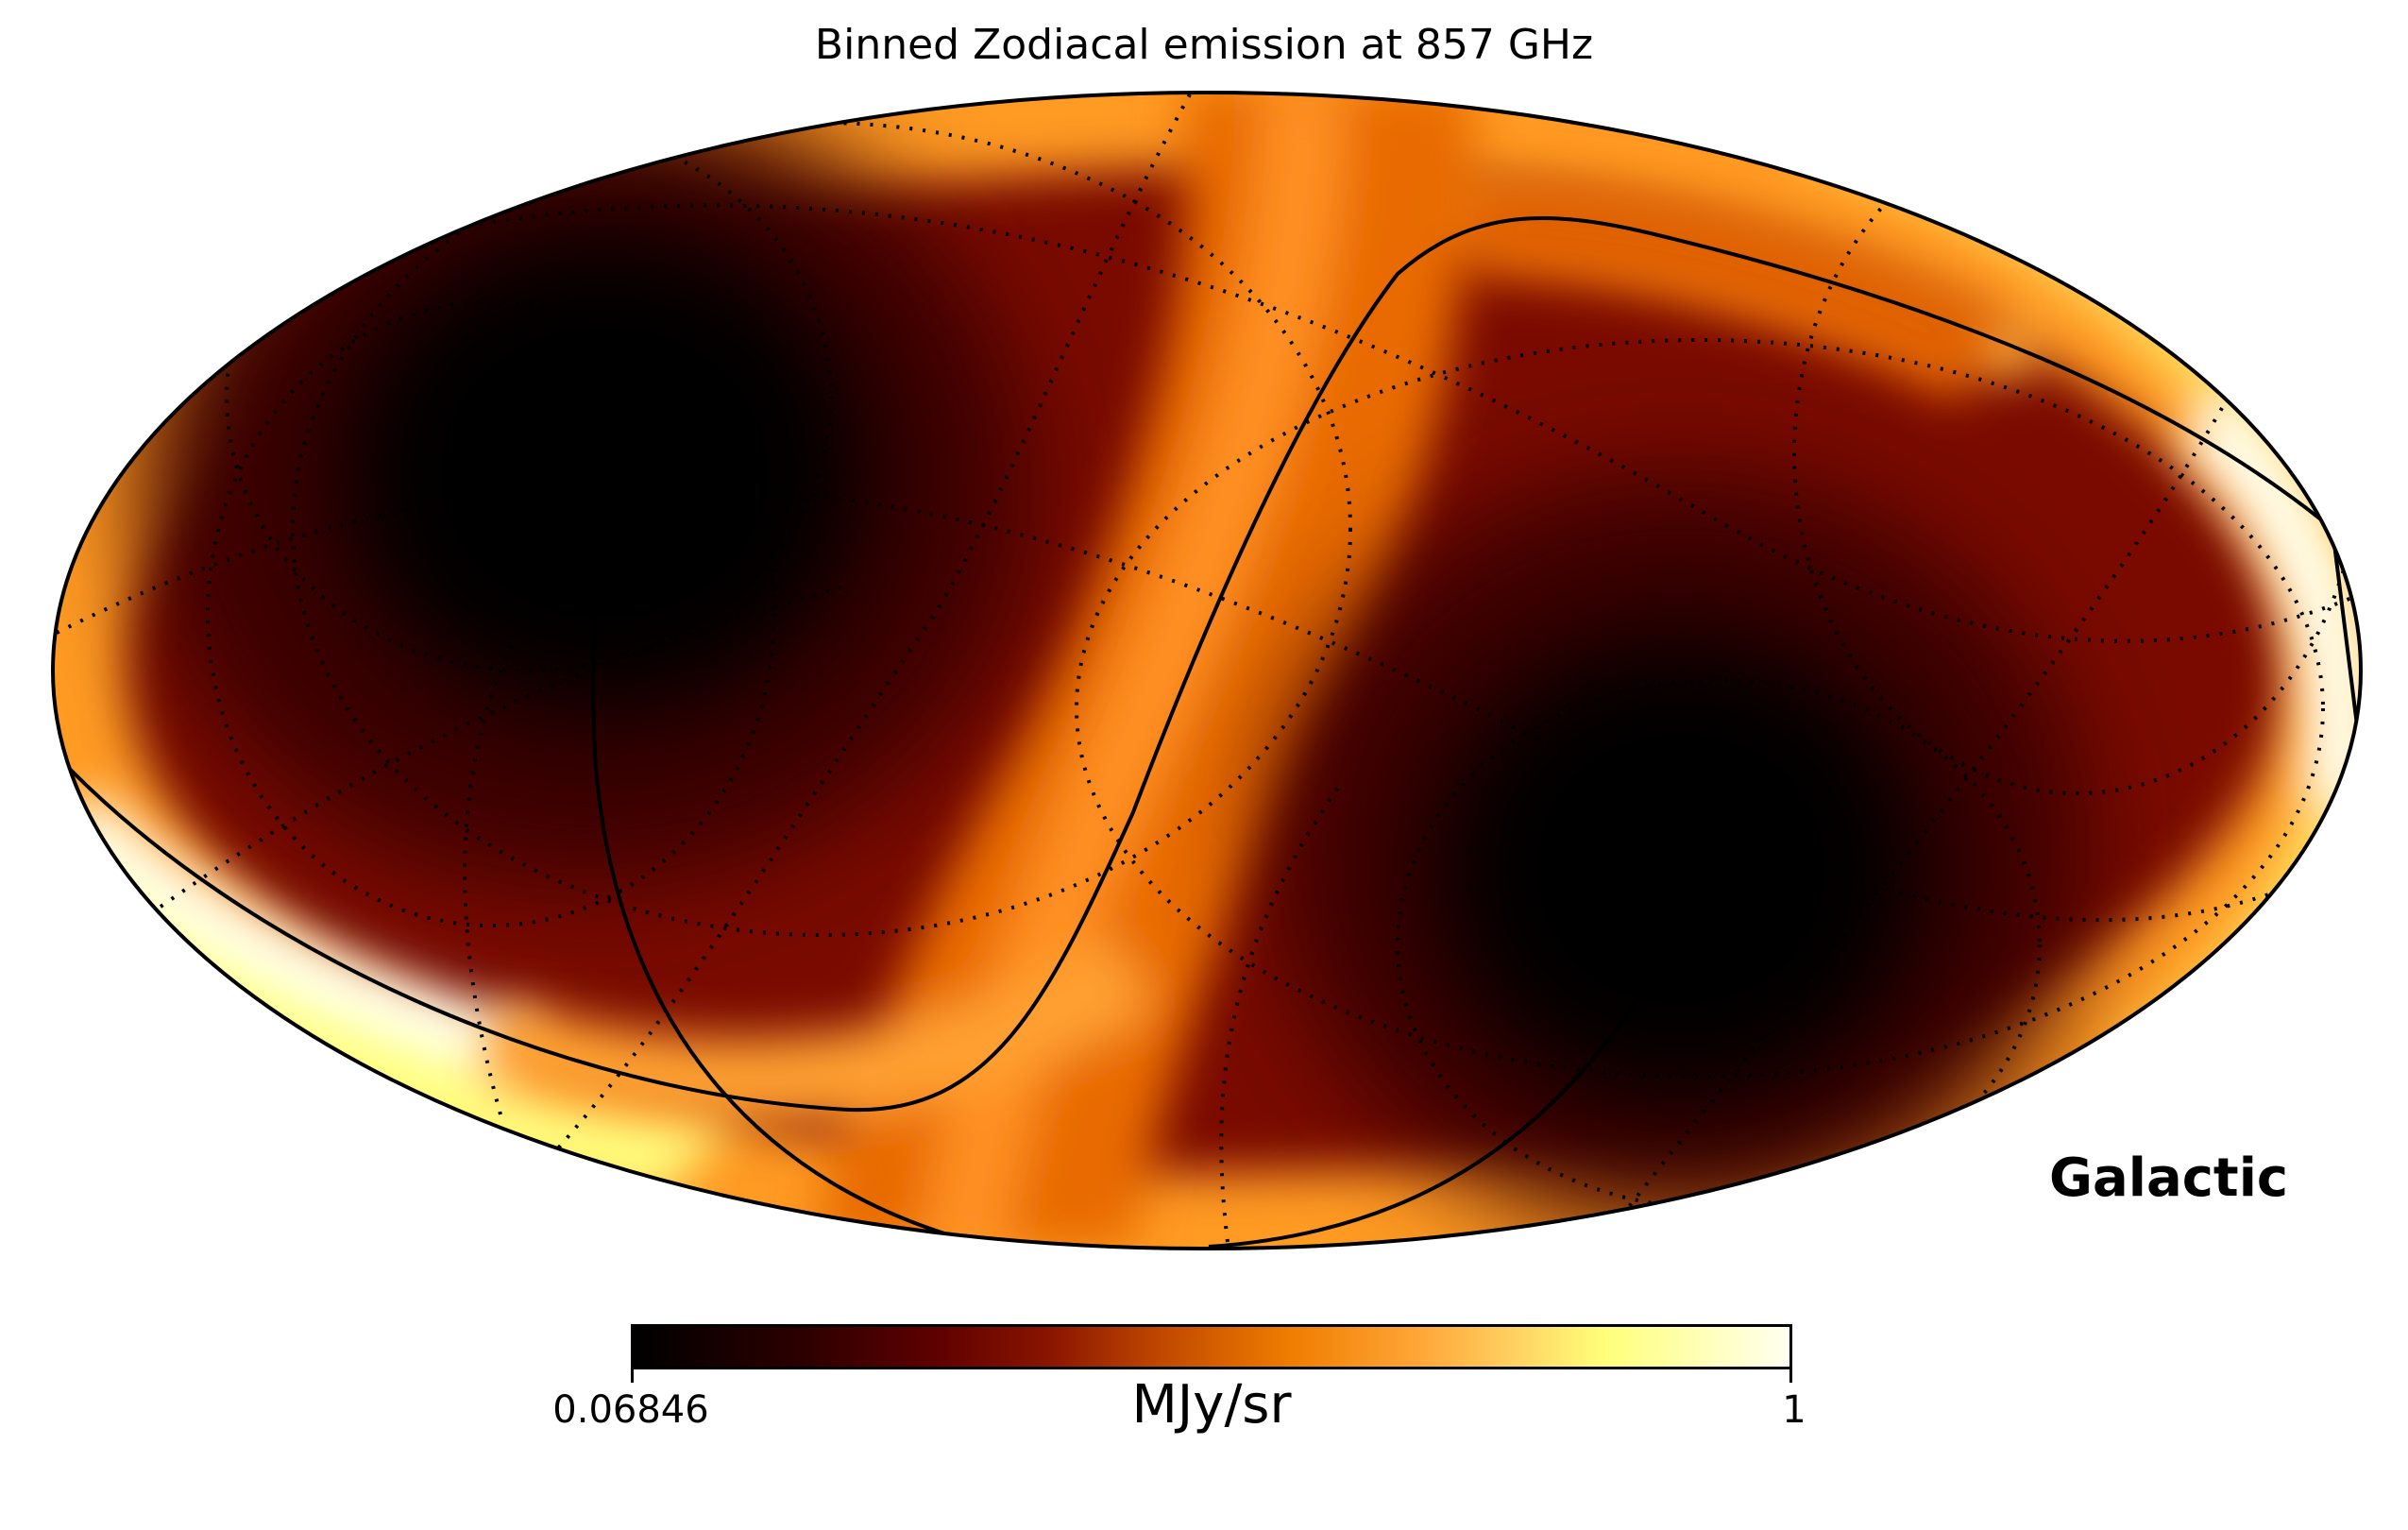 This screenshot has height=1530, width=2408. Describe the element at coordinates (1211, 1346) in the screenshot. I see `colorbar` at that location.